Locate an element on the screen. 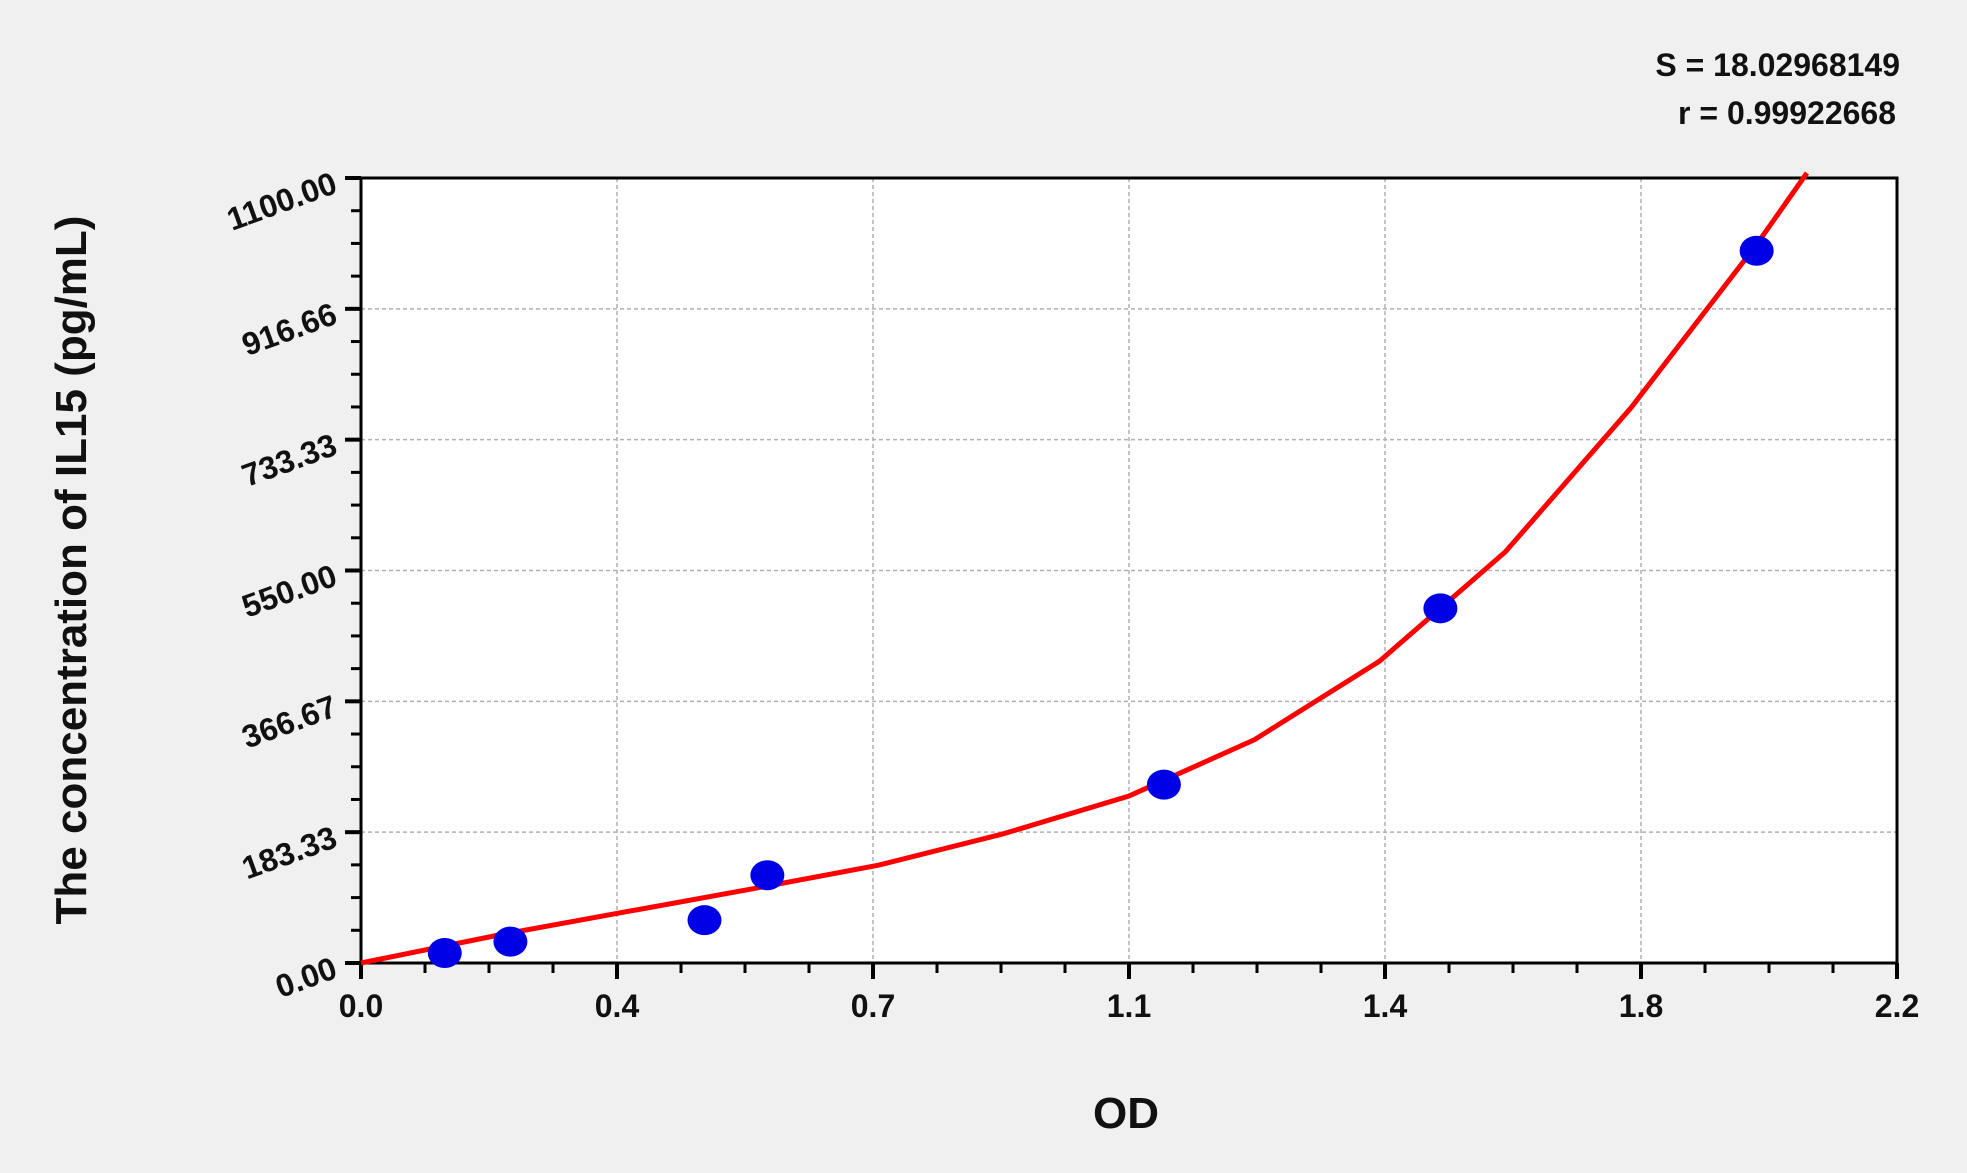  y-tick-label: 916.66 is located at coordinates (289, 329).